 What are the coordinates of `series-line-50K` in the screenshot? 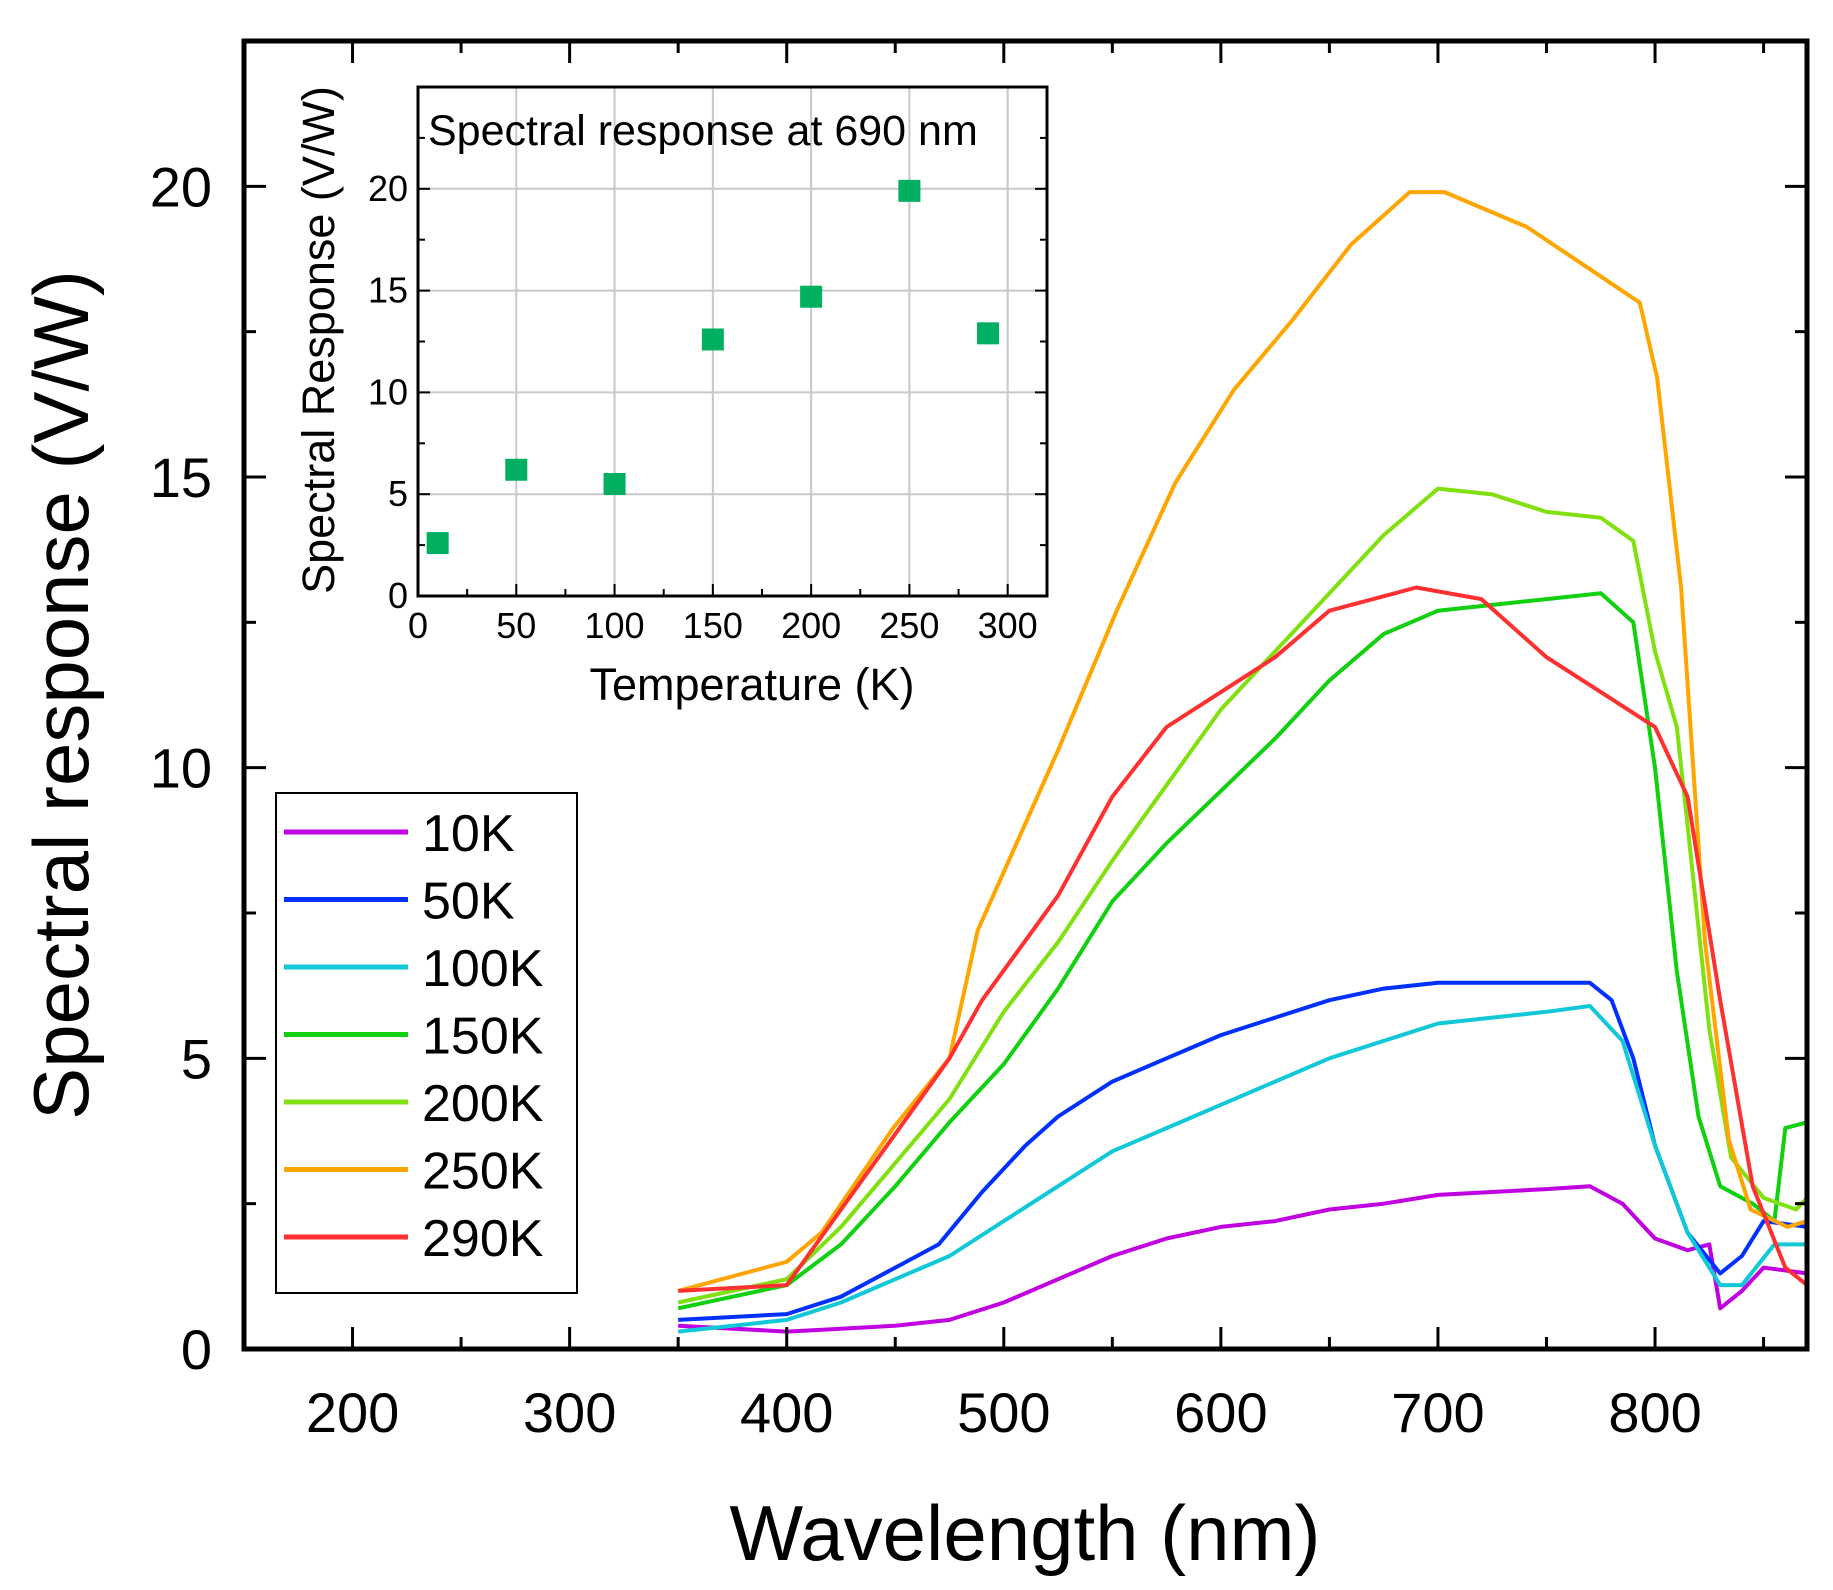 It's located at (1243, 1151).